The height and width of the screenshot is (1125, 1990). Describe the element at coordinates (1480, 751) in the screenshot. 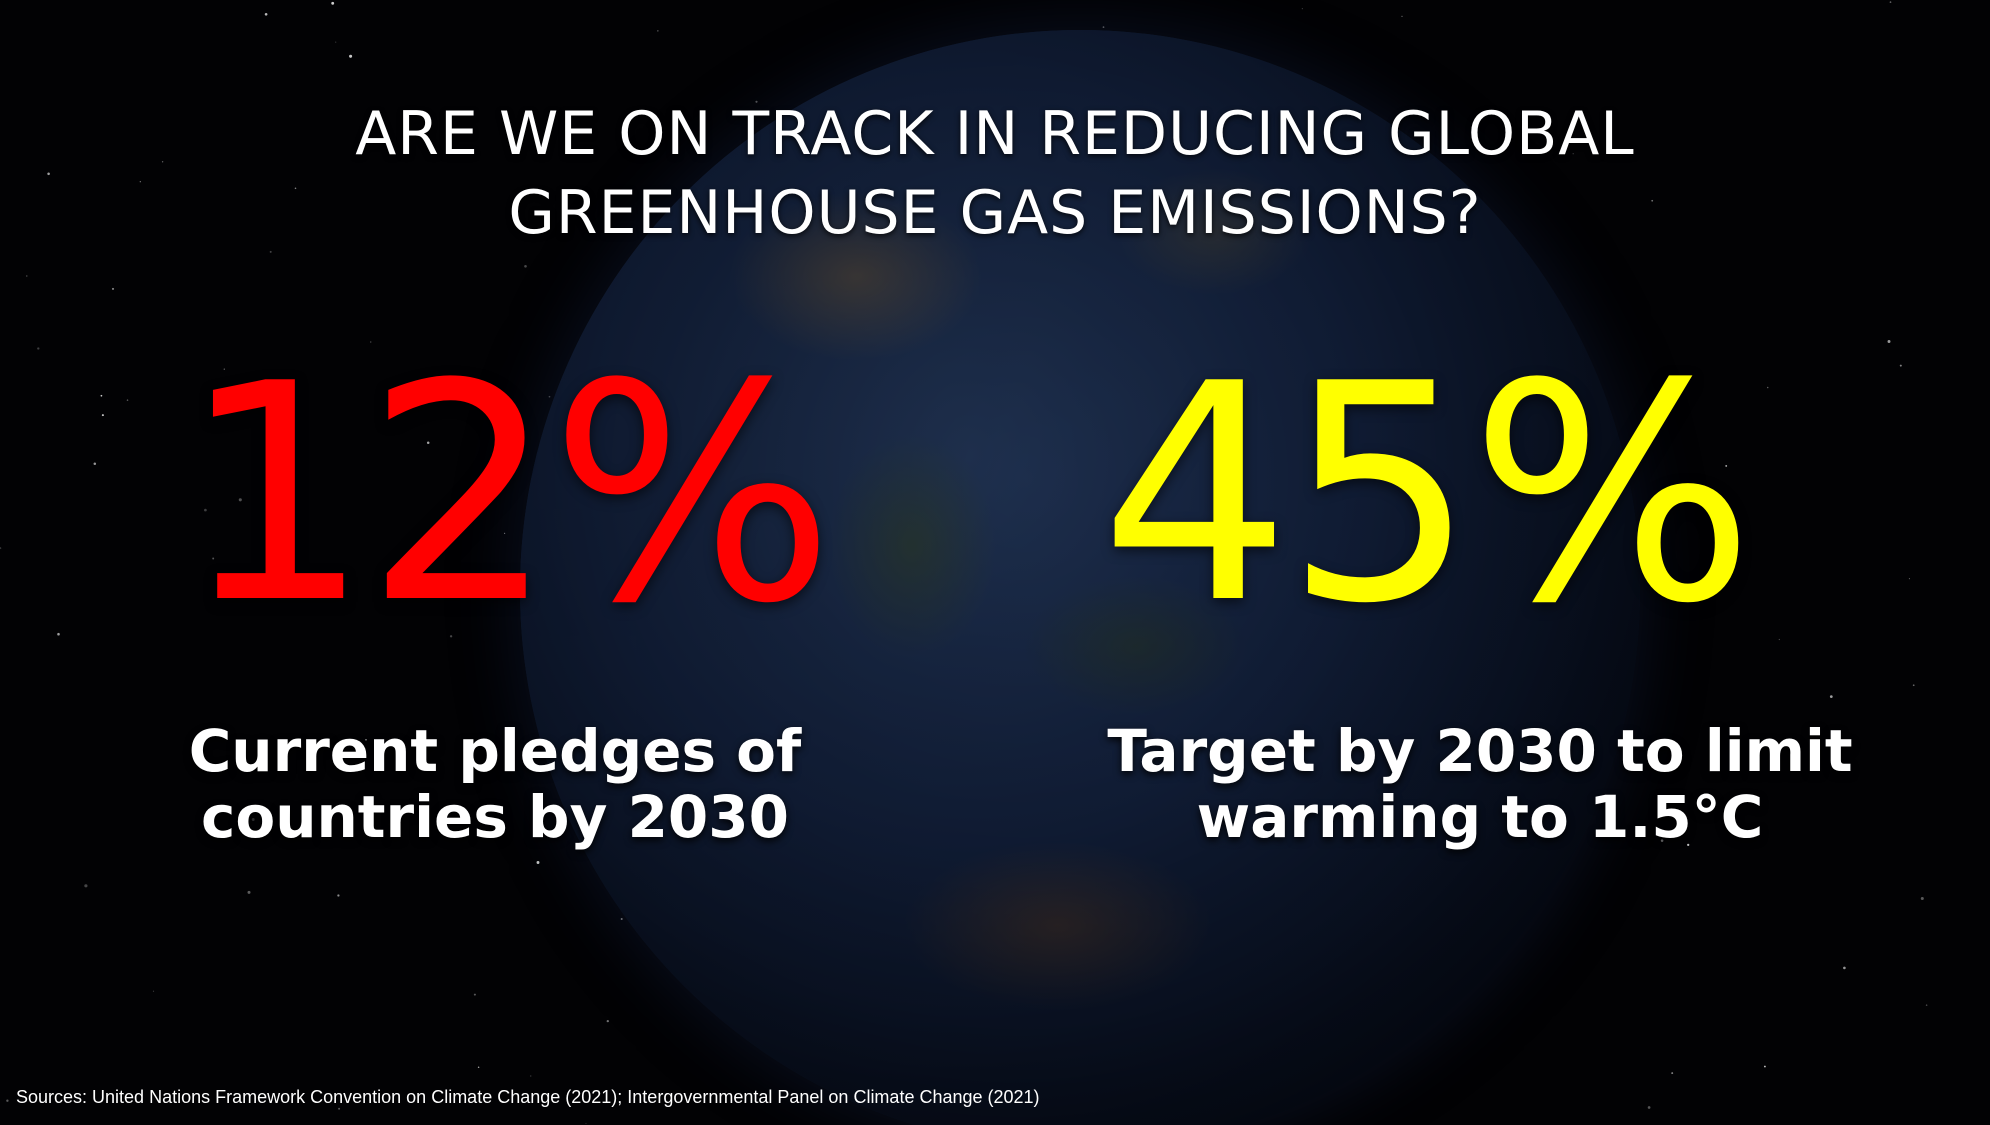

I see `stat-target-caption-line-1: Target by 2030 to limit` at that location.